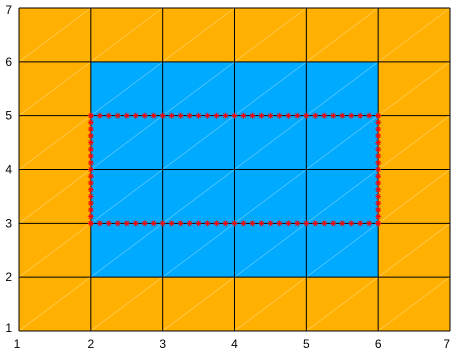  I want to click on y-tick-label: 5, so click(8, 116).